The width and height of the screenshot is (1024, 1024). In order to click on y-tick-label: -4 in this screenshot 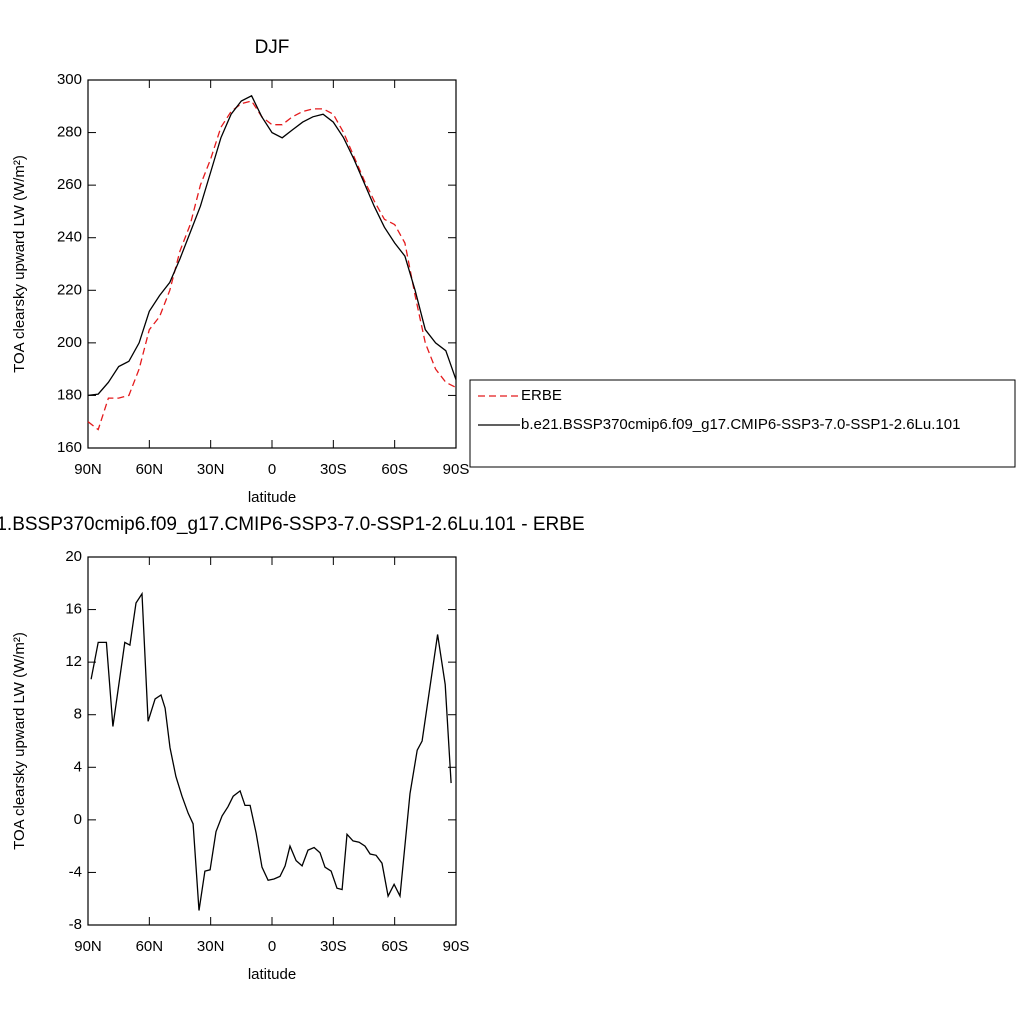, I will do `click(75, 871)`.